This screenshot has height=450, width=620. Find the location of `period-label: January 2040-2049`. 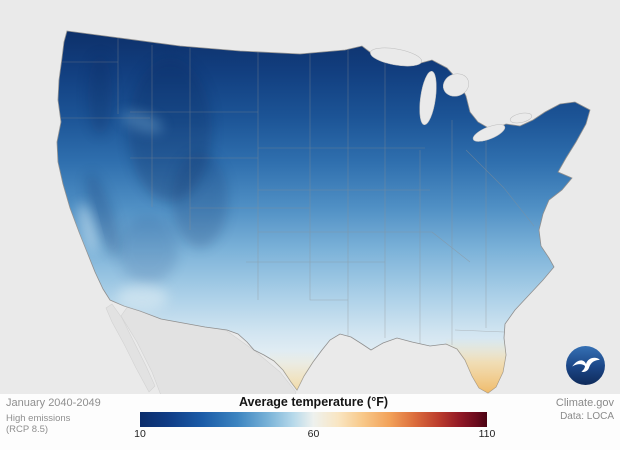

period-label: January 2040-2049 is located at coordinates (53, 403).